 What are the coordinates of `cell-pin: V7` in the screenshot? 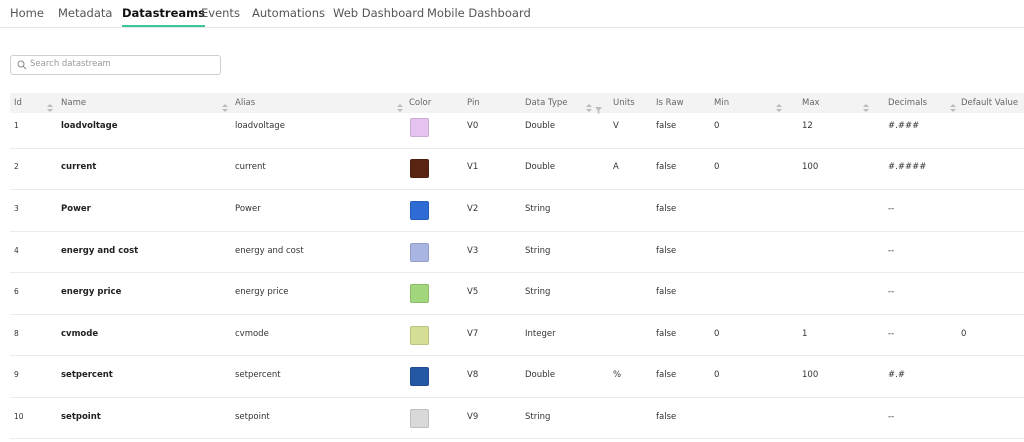 It's located at (473, 334).